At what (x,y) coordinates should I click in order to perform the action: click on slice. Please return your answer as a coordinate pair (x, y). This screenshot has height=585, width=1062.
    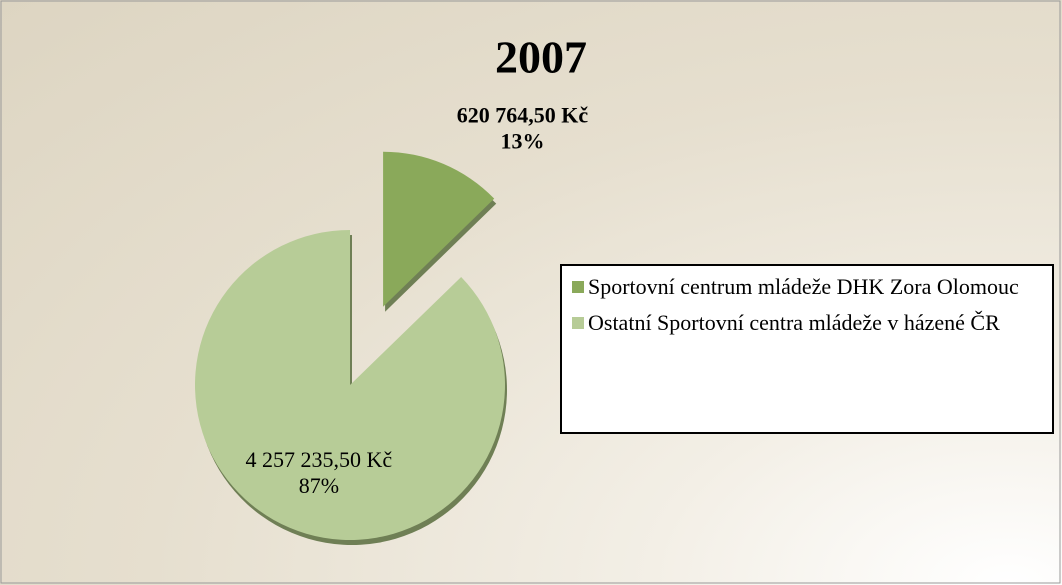
    Looking at the image, I should click on (439, 229).